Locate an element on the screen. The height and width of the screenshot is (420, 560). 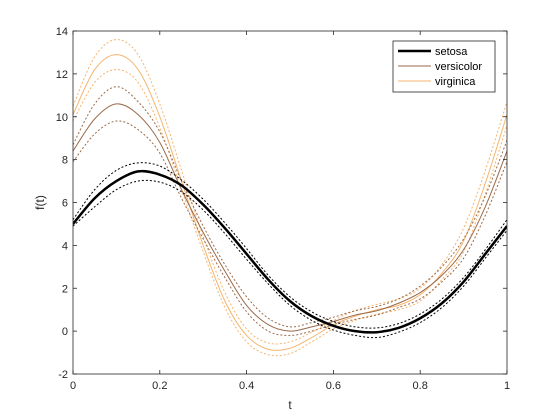
y-tick-label: 14 is located at coordinates (62, 32).